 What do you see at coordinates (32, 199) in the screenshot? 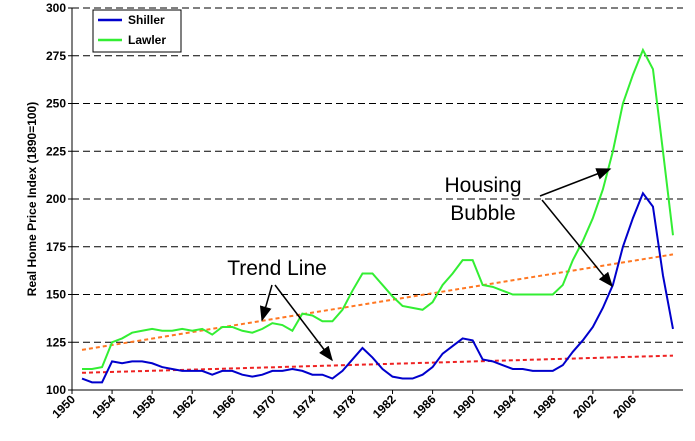
I see `y-axis-label: Real Home Price Index (1890=100)` at bounding box center [32, 199].